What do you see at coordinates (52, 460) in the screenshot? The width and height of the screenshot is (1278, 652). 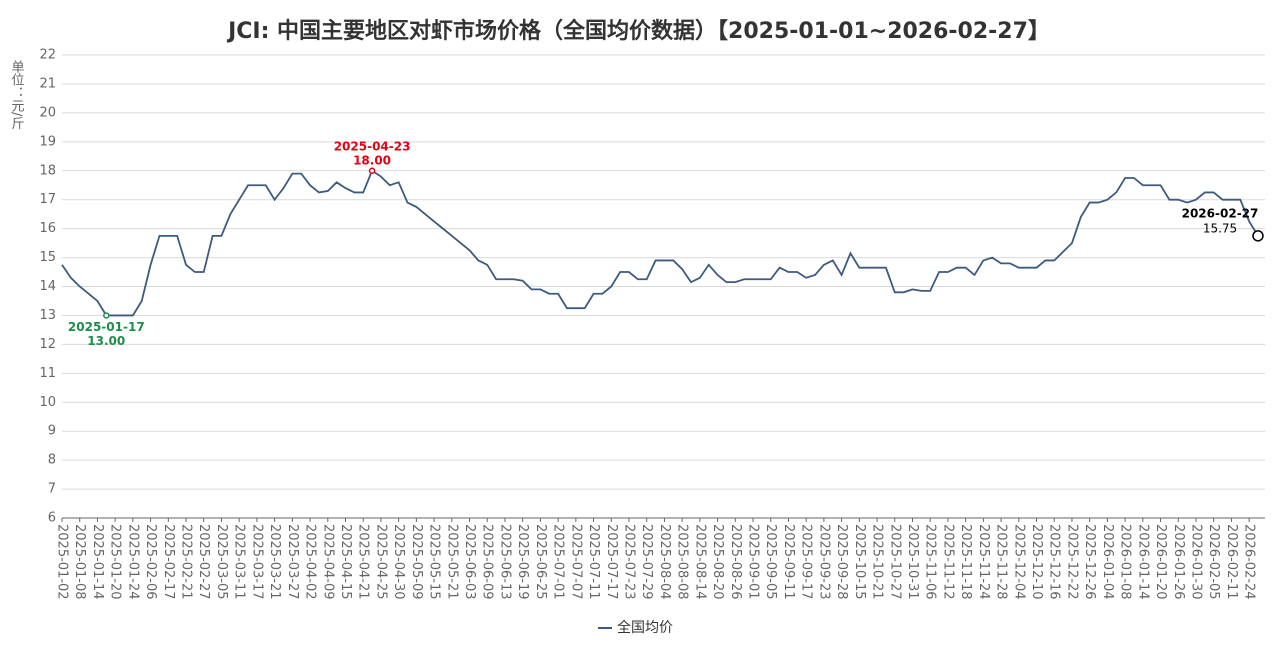 I see `y-tick-label: 8` at bounding box center [52, 460].